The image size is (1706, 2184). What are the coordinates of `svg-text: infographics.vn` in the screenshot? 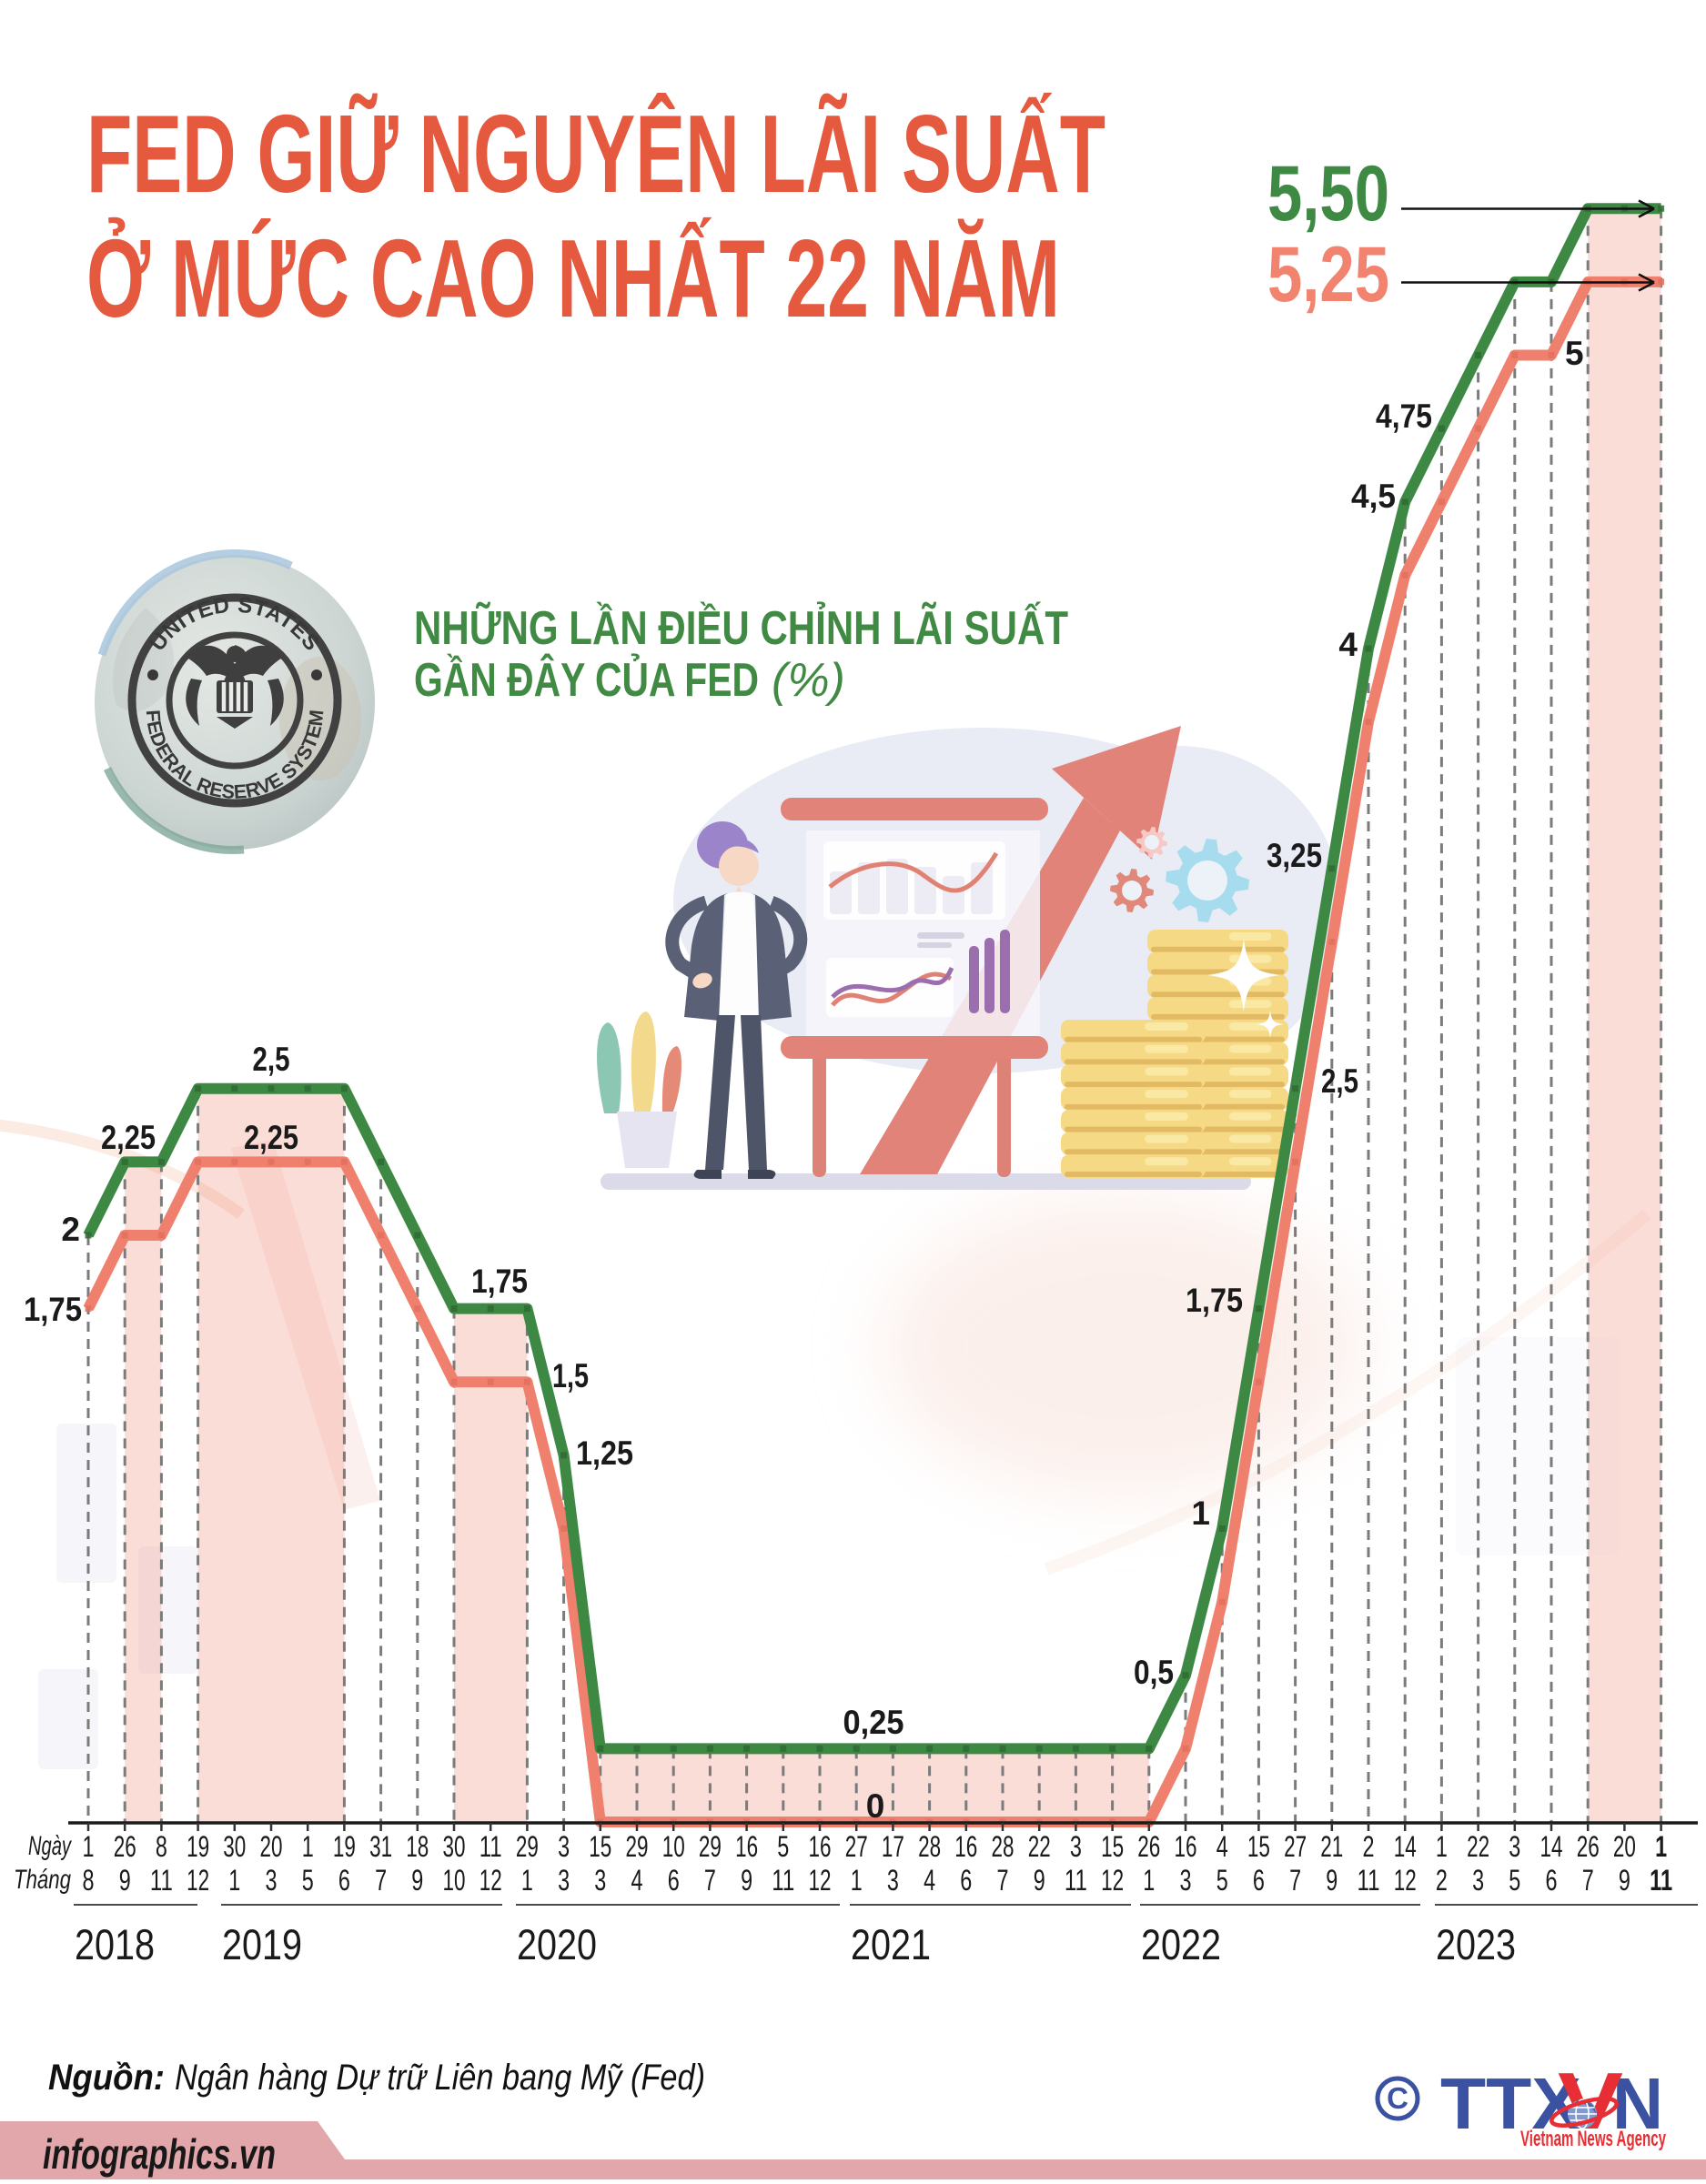 It's located at (159, 2154).